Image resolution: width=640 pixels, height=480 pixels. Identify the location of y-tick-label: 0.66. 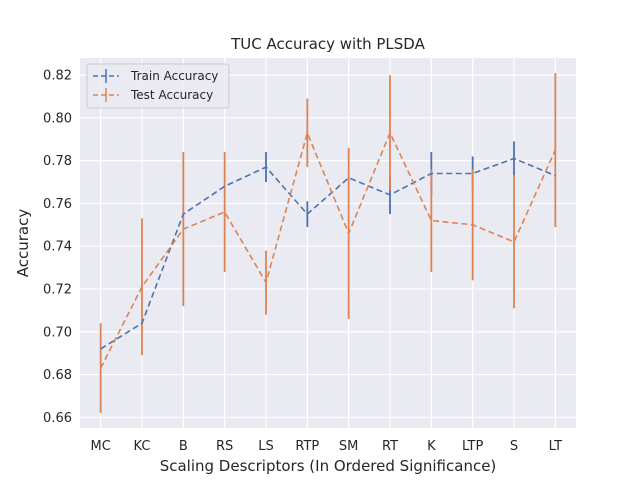
(57, 418).